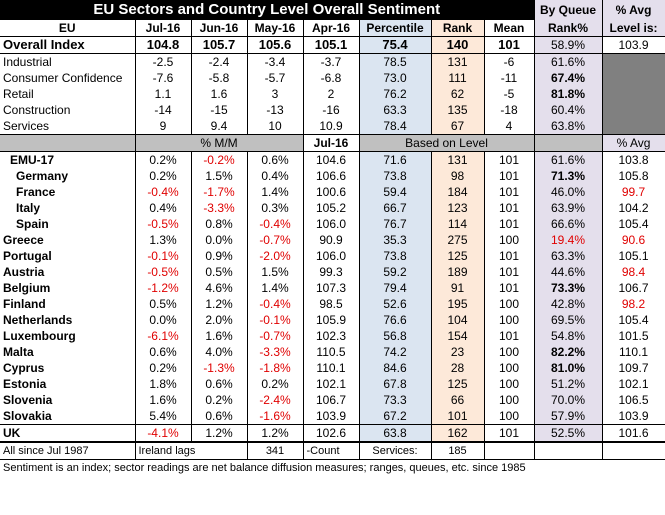 The height and width of the screenshot is (515, 665). Describe the element at coordinates (568, 288) in the screenshot. I see `queue-cell: 73.3%` at that location.